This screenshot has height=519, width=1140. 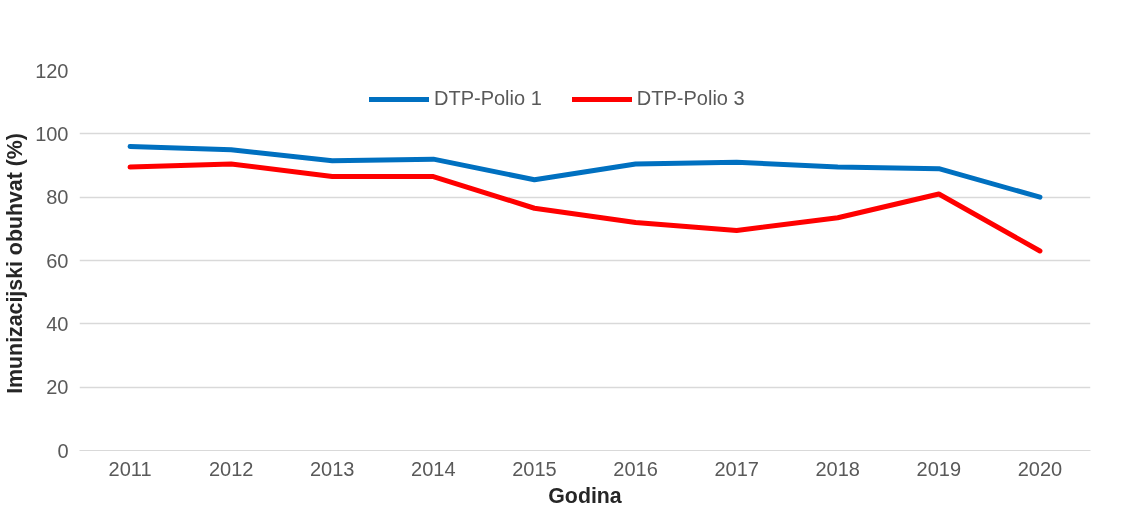 What do you see at coordinates (534, 468) in the screenshot?
I see `x-tick-label: 2015` at bounding box center [534, 468].